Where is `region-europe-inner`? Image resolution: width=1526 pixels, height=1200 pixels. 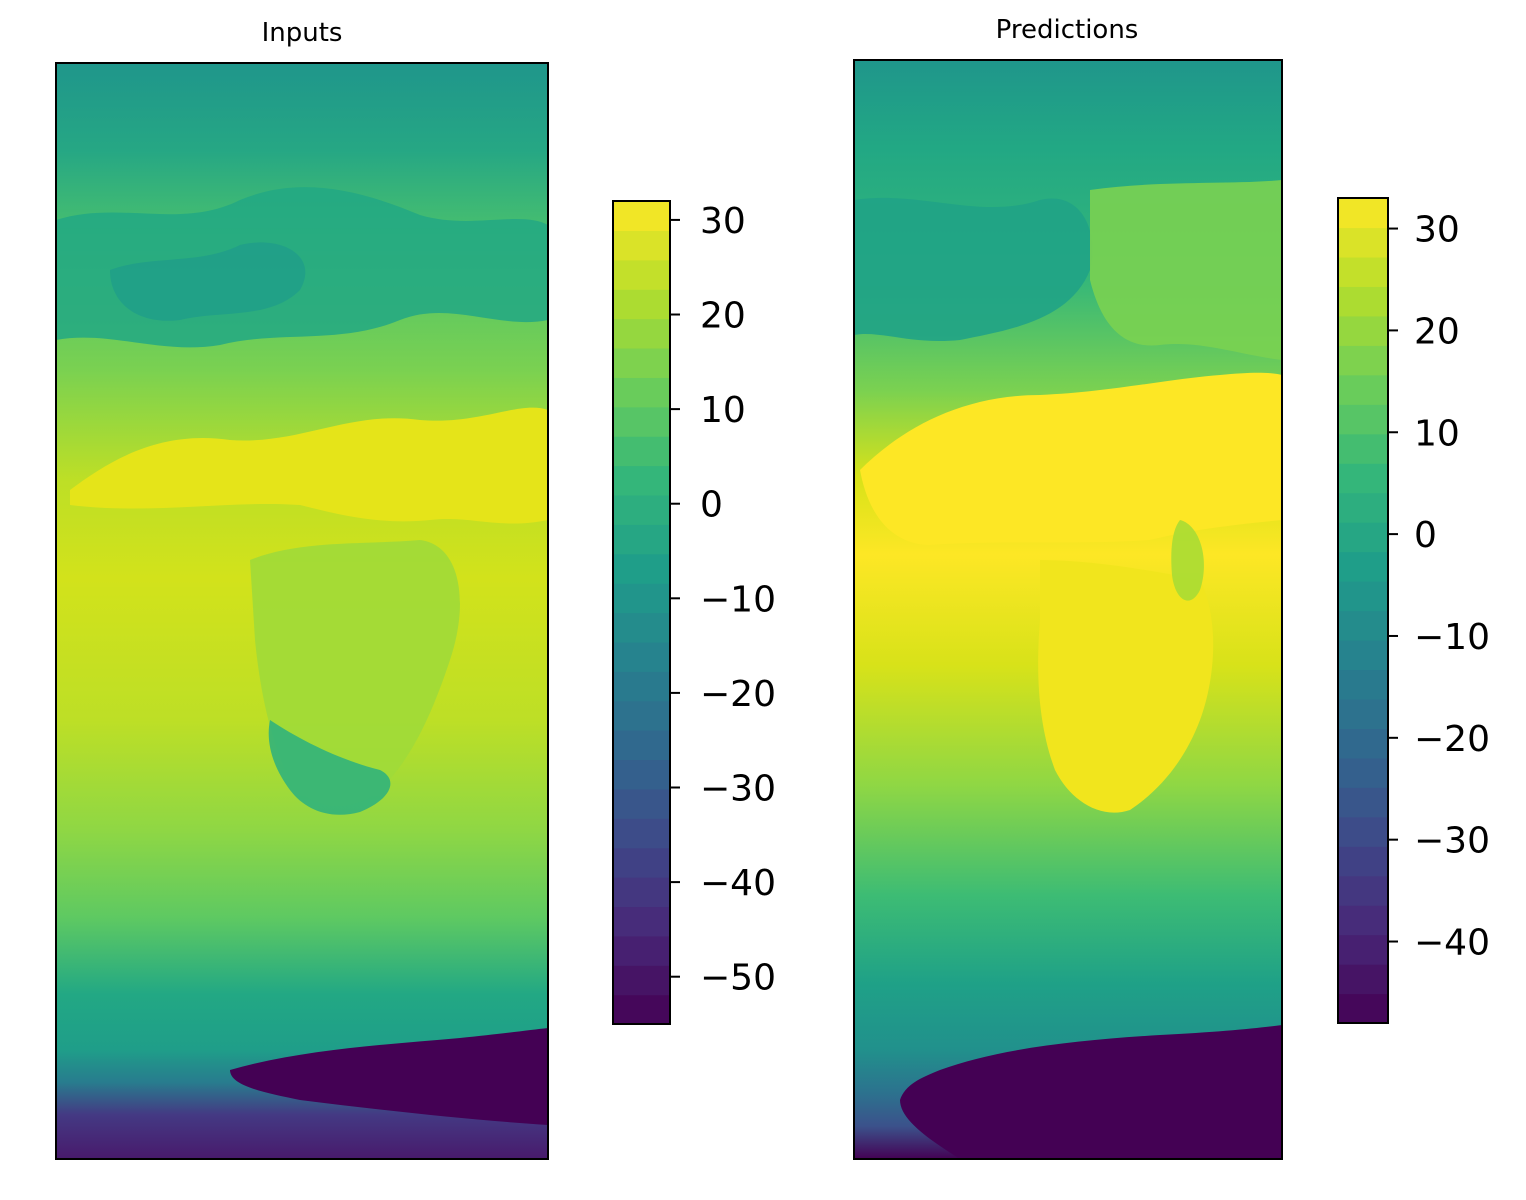
region-europe-inner is located at coordinates (208, 281).